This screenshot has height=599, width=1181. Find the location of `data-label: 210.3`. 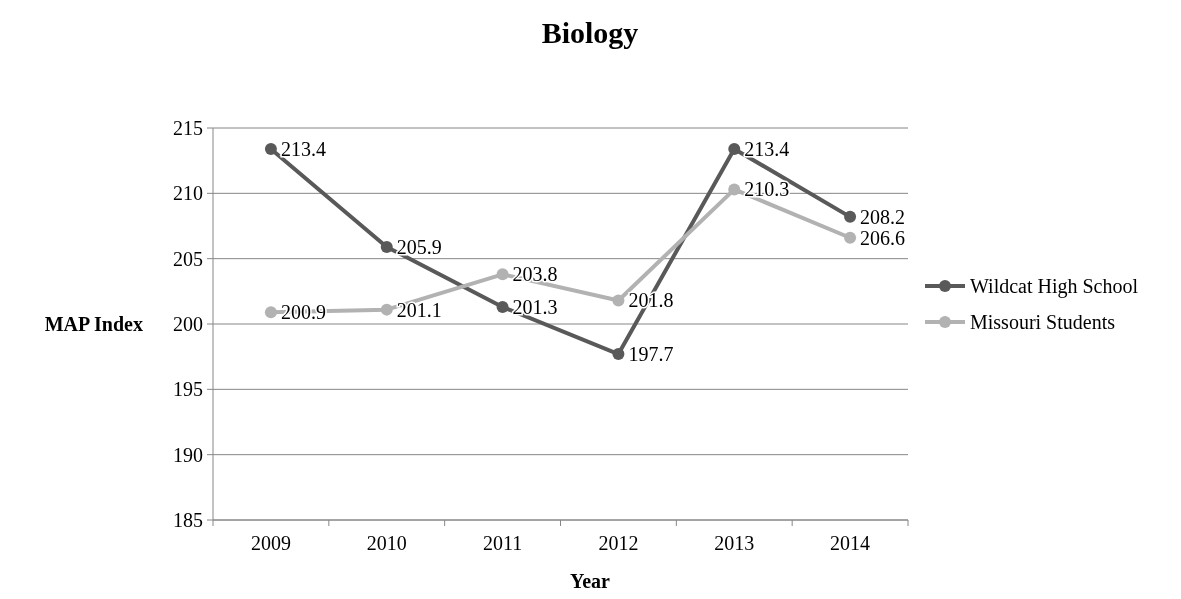

data-label: 210.3 is located at coordinates (767, 189).